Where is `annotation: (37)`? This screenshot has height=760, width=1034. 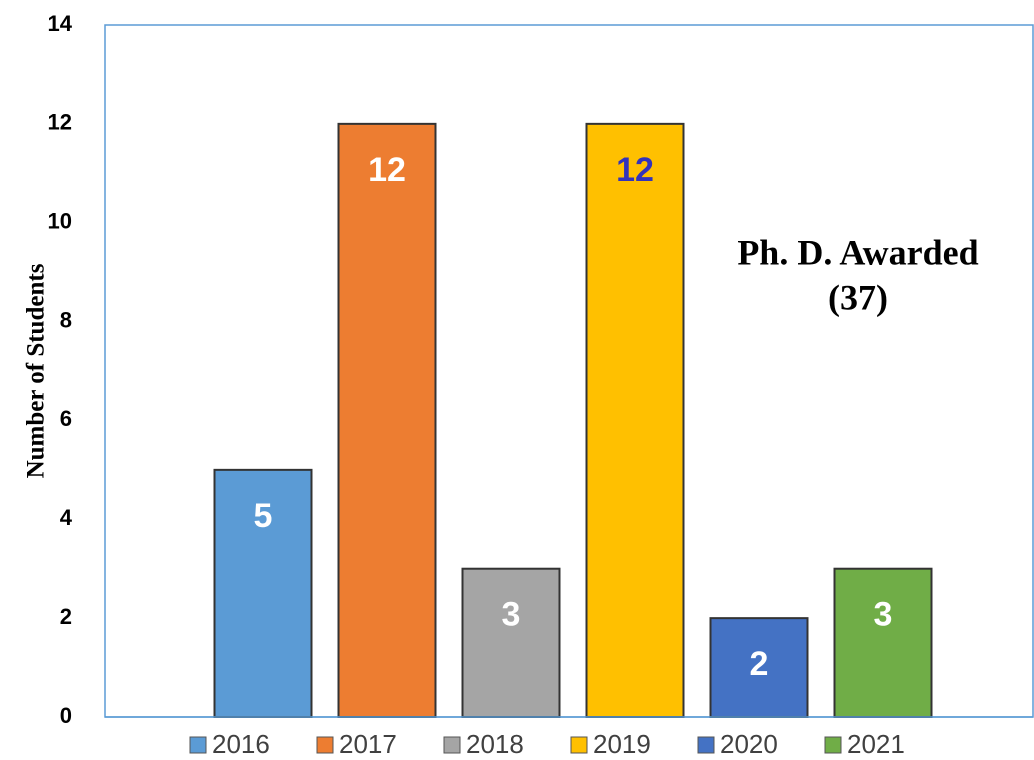 annotation: (37) is located at coordinates (858, 297).